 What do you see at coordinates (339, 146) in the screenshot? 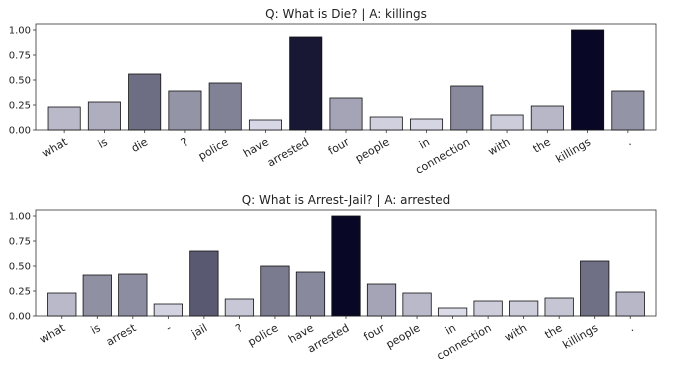
I see `x-tick-label: four` at bounding box center [339, 146].